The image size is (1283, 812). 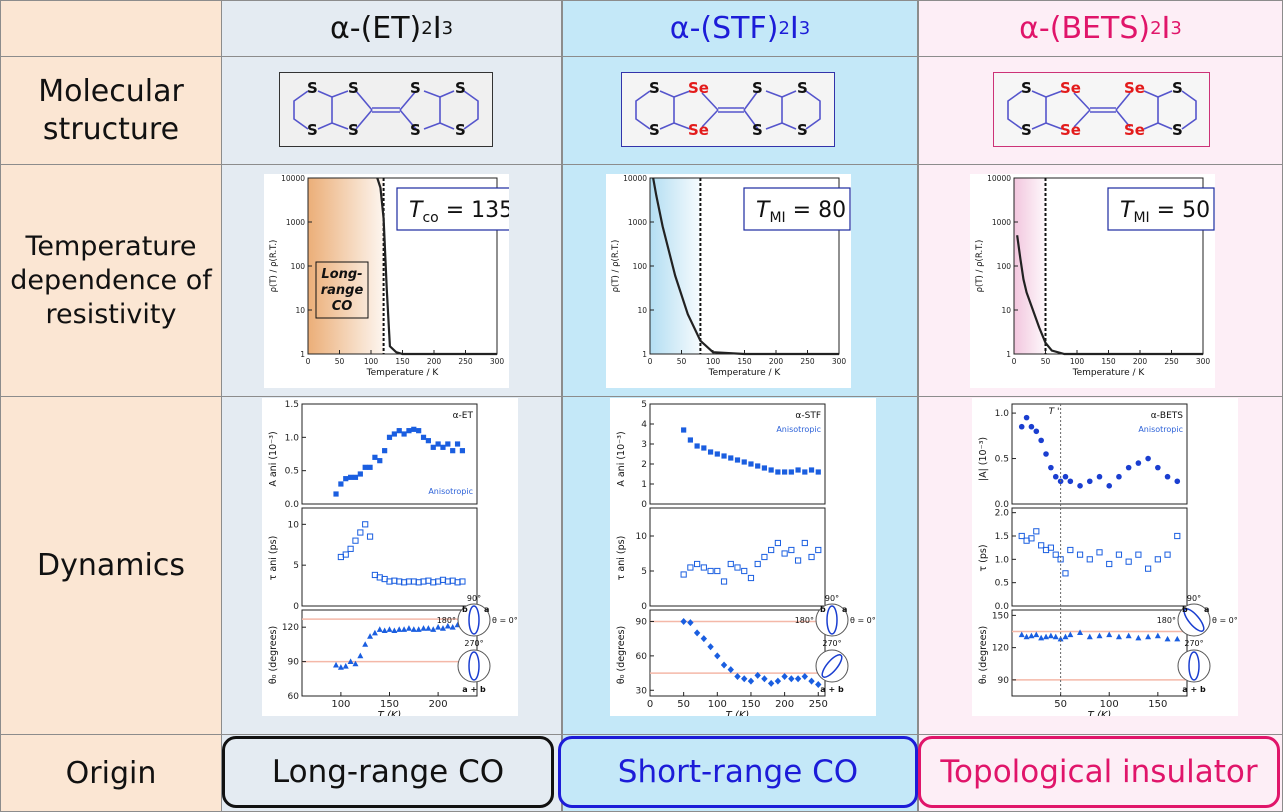 I want to click on polar-ab-label: a + b, so click(x=832, y=689).